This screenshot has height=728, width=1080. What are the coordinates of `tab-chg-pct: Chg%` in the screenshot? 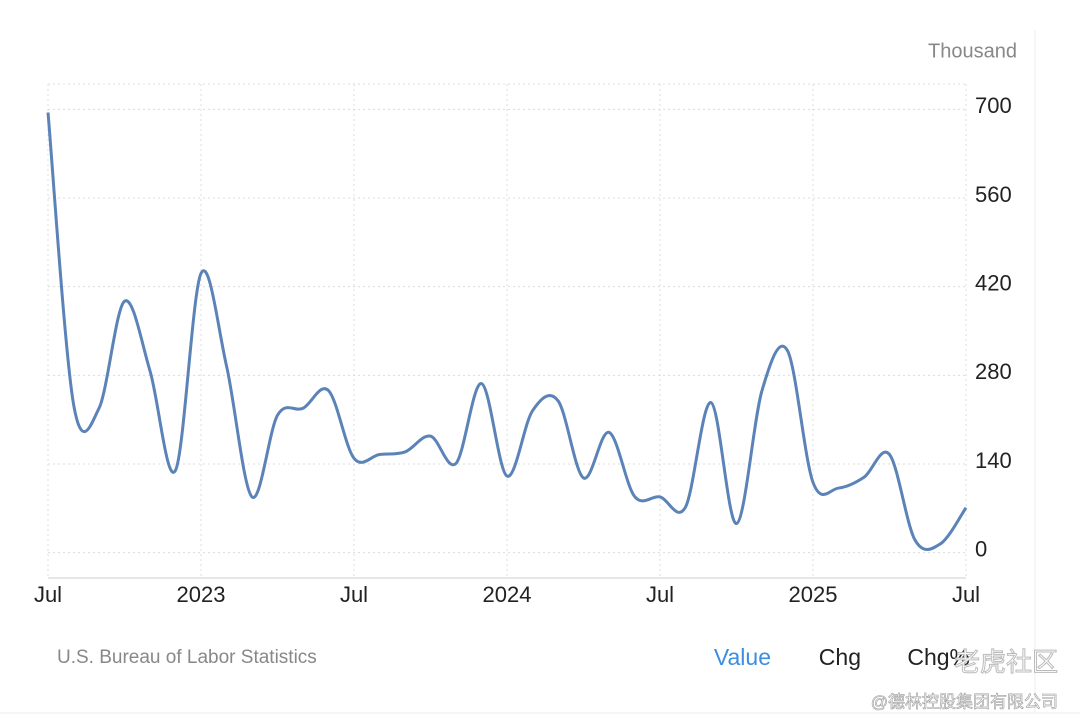 It's located at (938, 657).